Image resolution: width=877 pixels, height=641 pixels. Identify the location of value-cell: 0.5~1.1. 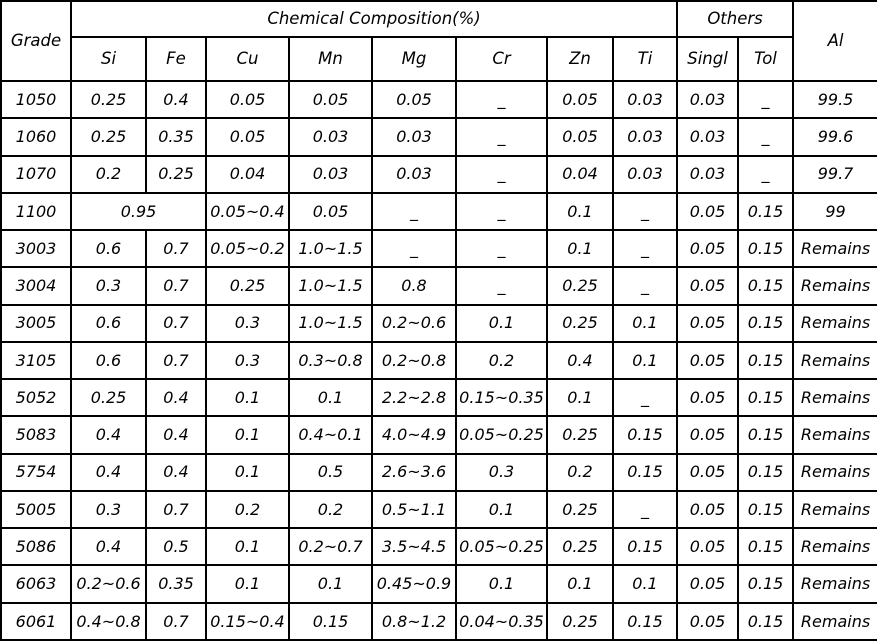
(414, 509).